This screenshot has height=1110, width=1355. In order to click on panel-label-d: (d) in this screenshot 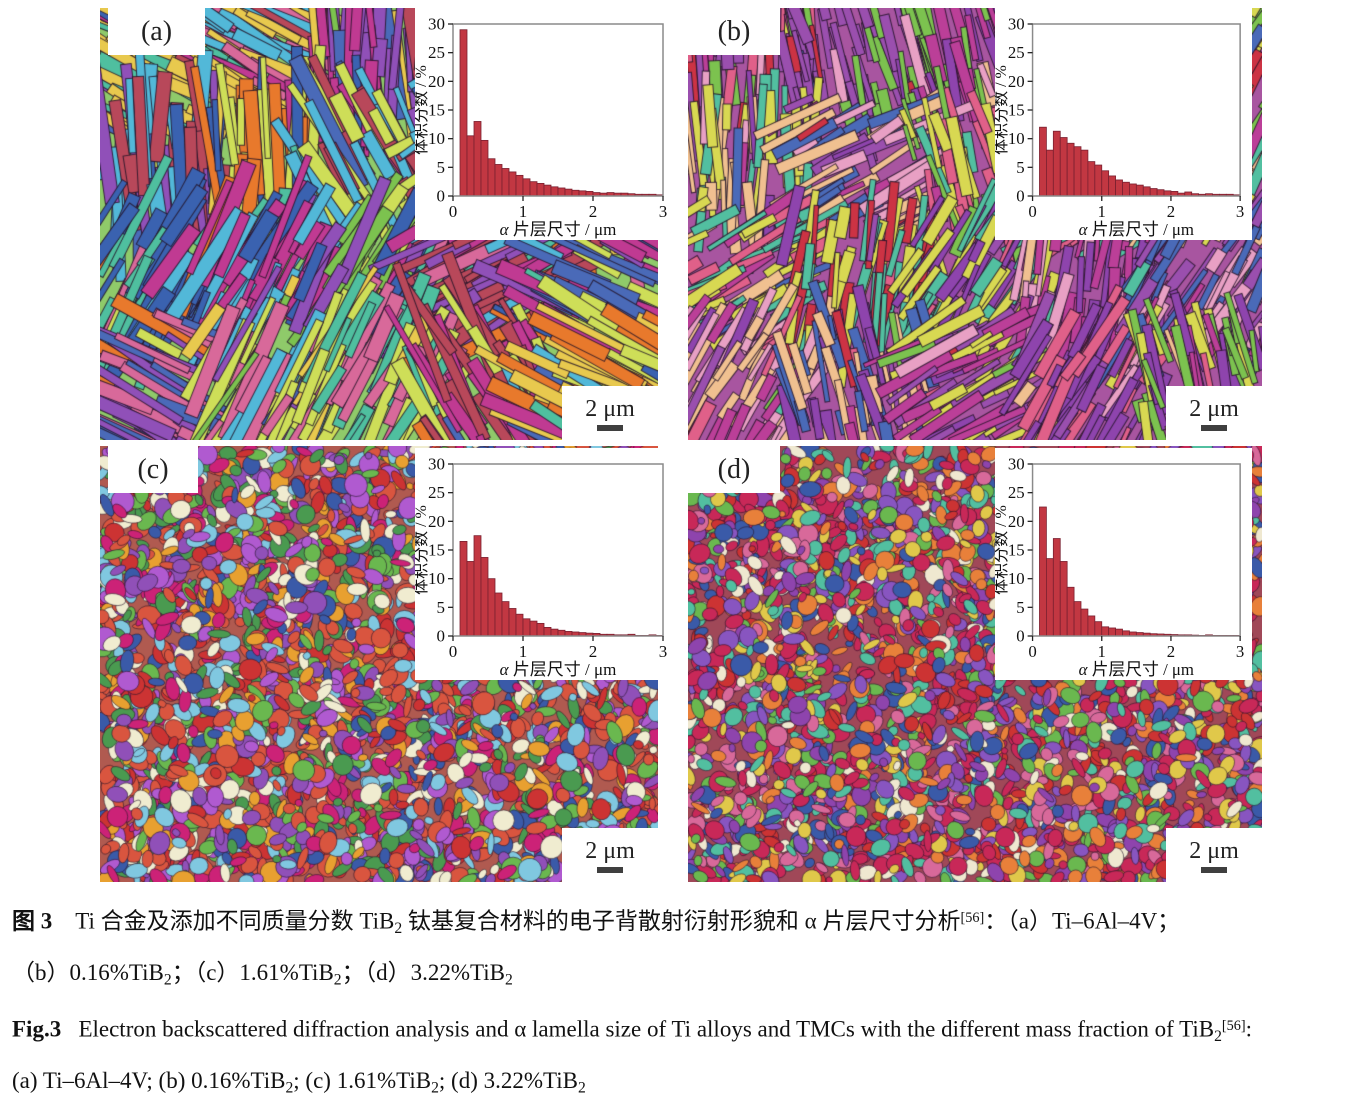, I will do `click(734, 469)`.